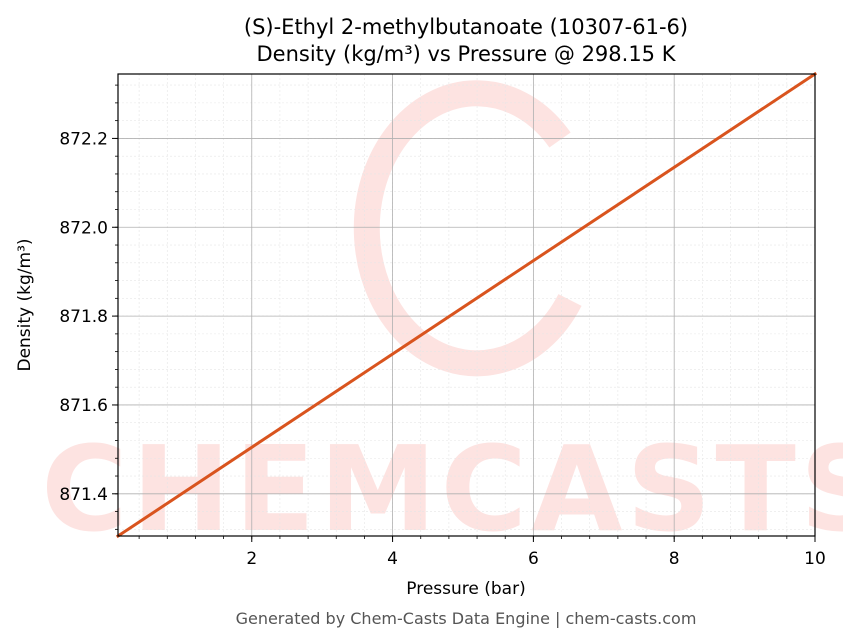 Image resolution: width=843 pixels, height=644 pixels. What do you see at coordinates (83, 317) in the screenshot?
I see `y-tick-label: 871.8` at bounding box center [83, 317].